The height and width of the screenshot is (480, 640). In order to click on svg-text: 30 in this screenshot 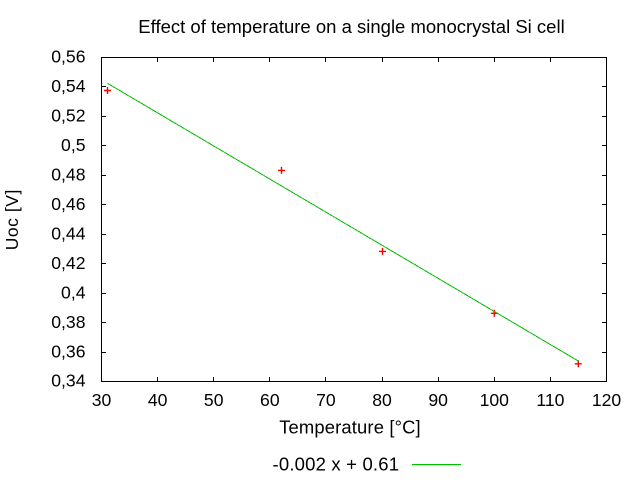, I will do `click(102, 400)`.